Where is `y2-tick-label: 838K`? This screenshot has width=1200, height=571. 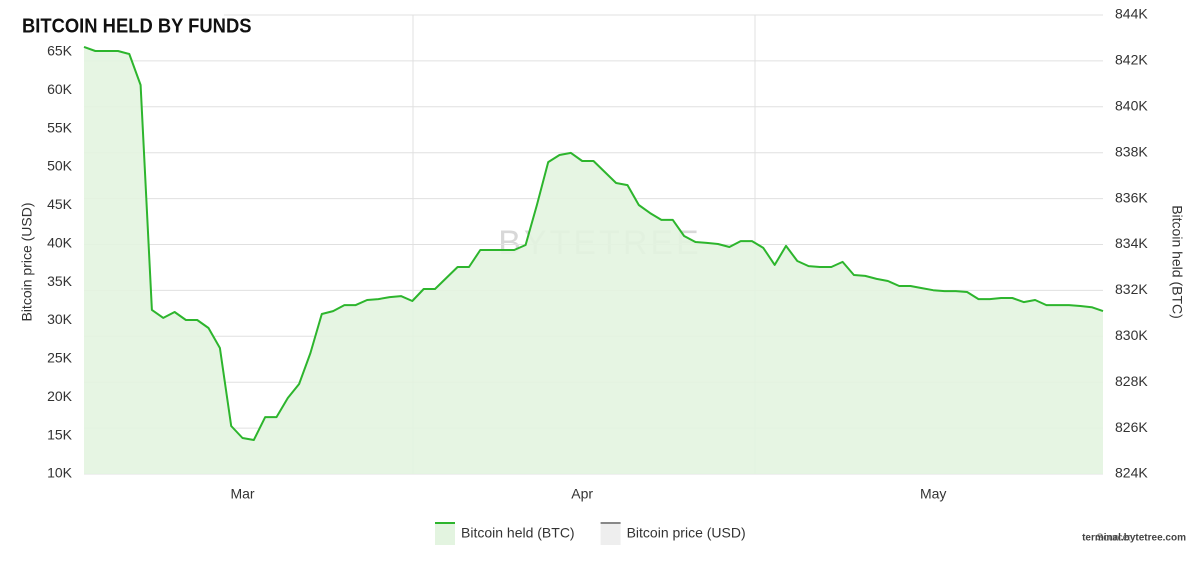 y2-tick-label: 838K is located at coordinates (1131, 151).